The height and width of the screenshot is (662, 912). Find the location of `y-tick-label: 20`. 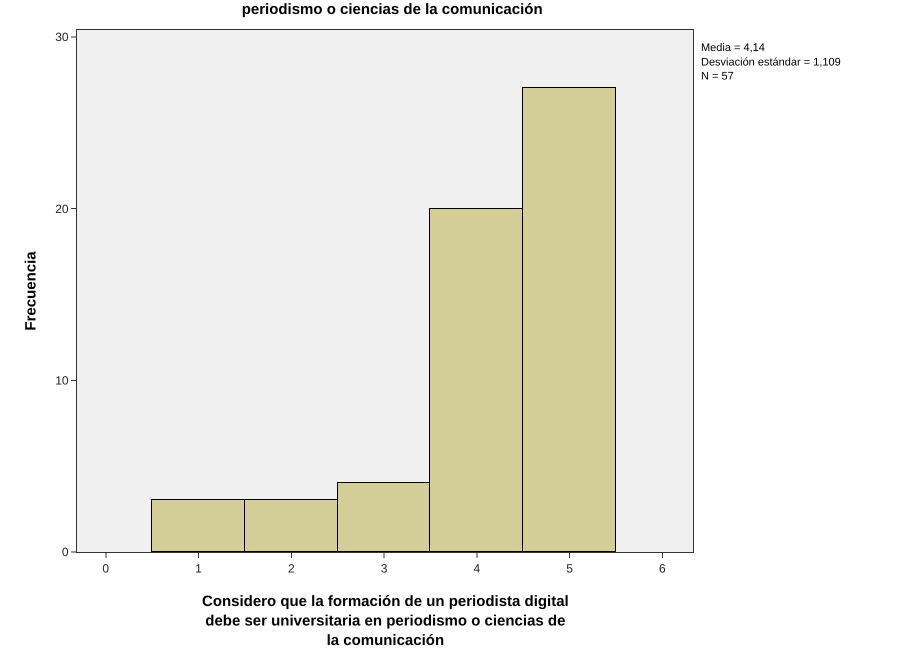

y-tick-label: 20 is located at coordinates (62, 209).